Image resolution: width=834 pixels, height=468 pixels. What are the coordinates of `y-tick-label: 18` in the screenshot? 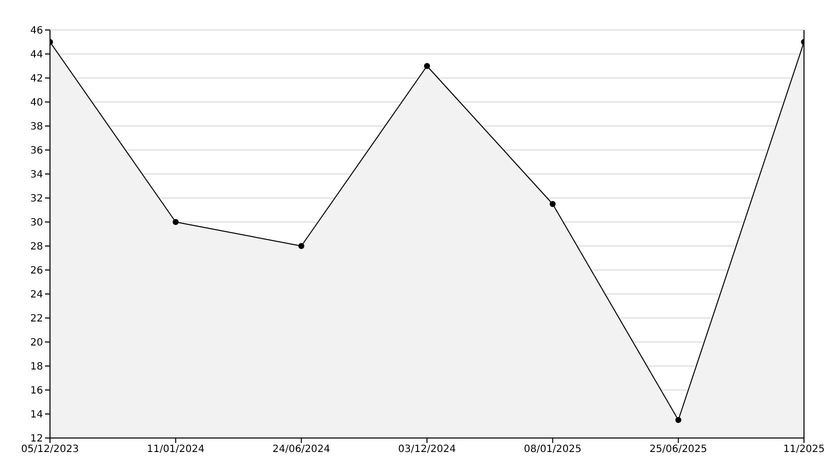 It's located at (36, 367).